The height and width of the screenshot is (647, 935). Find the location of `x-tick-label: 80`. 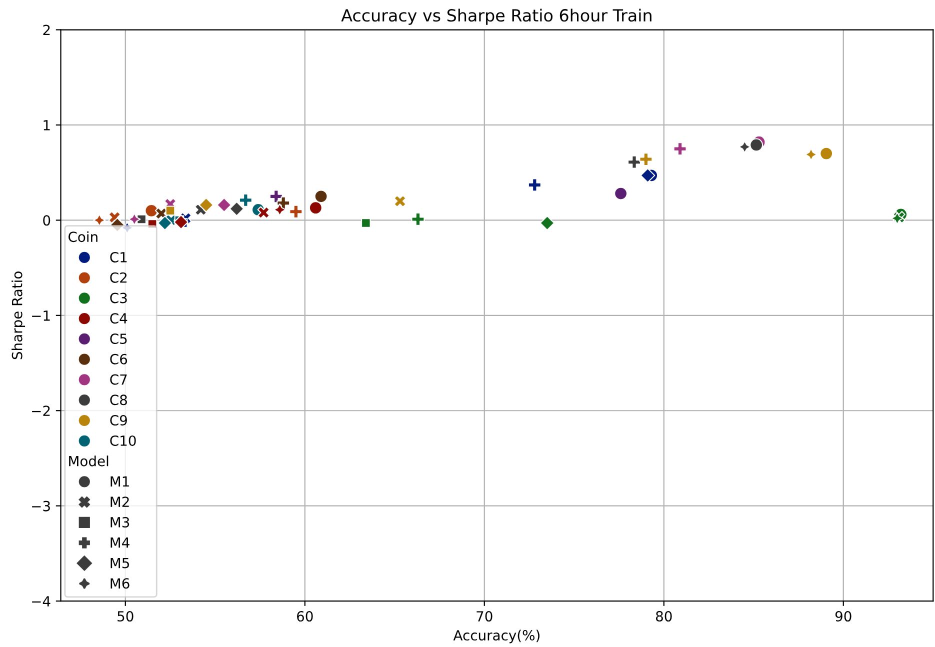

x-tick-label: 80 is located at coordinates (664, 616).